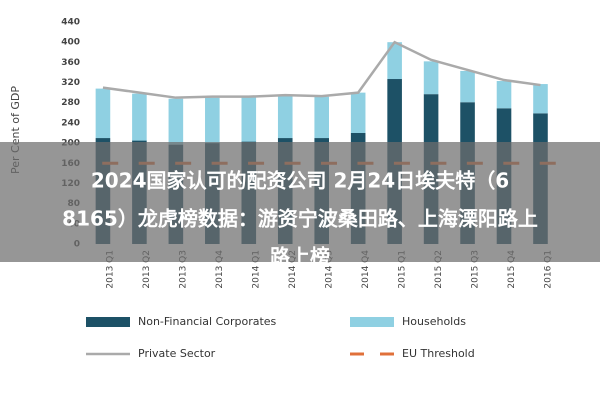 Image resolution: width=600 pixels, height=400 pixels. Describe the element at coordinates (70, 23) in the screenshot. I see `y-tick-label: 440` at that location.